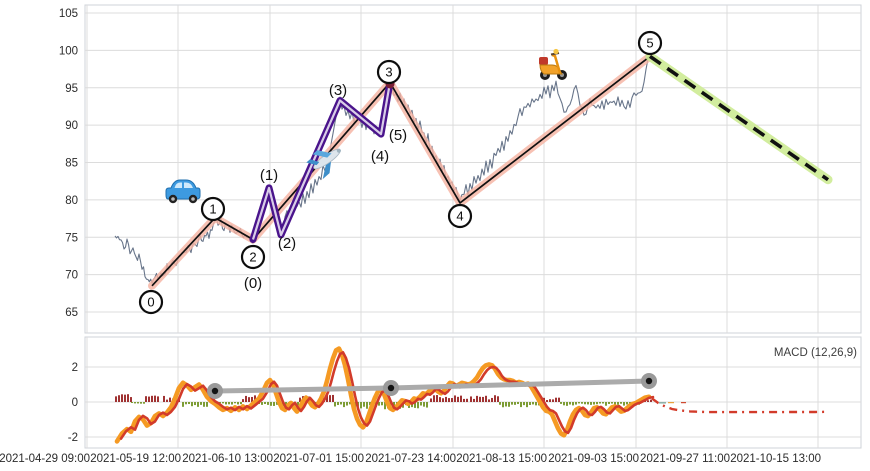 Image resolution: width=870 pixels, height=471 pixels. I want to click on x-tick-label: 2021-05-19 12:00, so click(135, 459).